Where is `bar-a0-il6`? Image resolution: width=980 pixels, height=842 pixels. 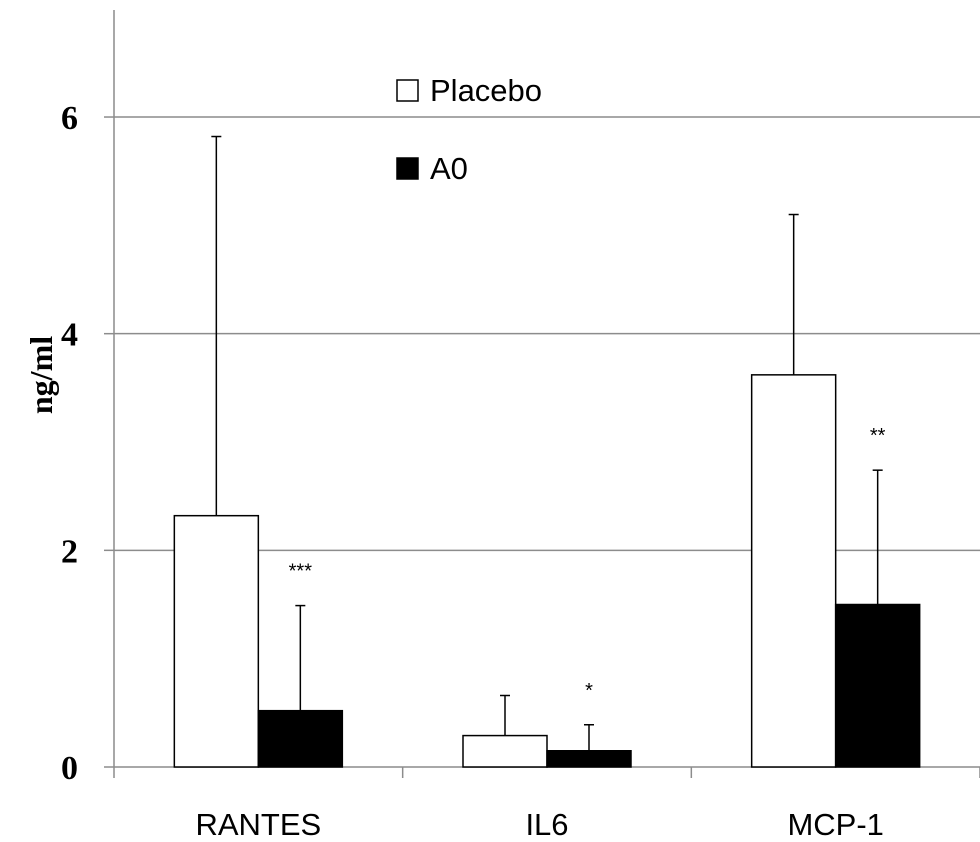 bar-a0-il6 is located at coordinates (589, 759).